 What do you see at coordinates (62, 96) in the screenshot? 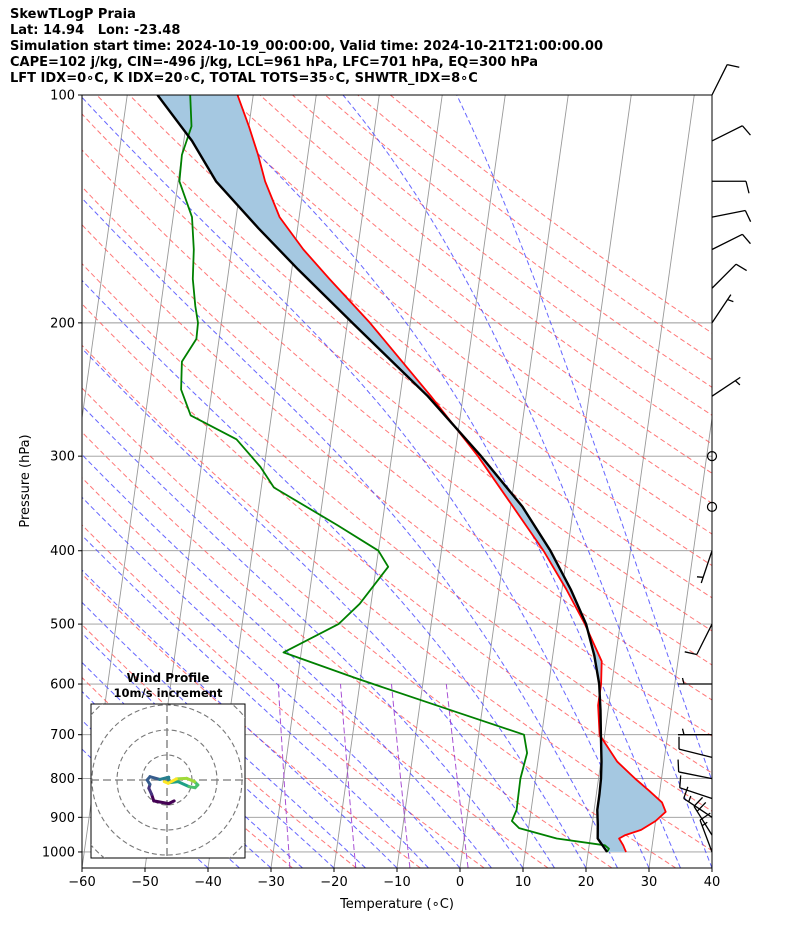
I see `y-tick-label: 100` at bounding box center [62, 96].